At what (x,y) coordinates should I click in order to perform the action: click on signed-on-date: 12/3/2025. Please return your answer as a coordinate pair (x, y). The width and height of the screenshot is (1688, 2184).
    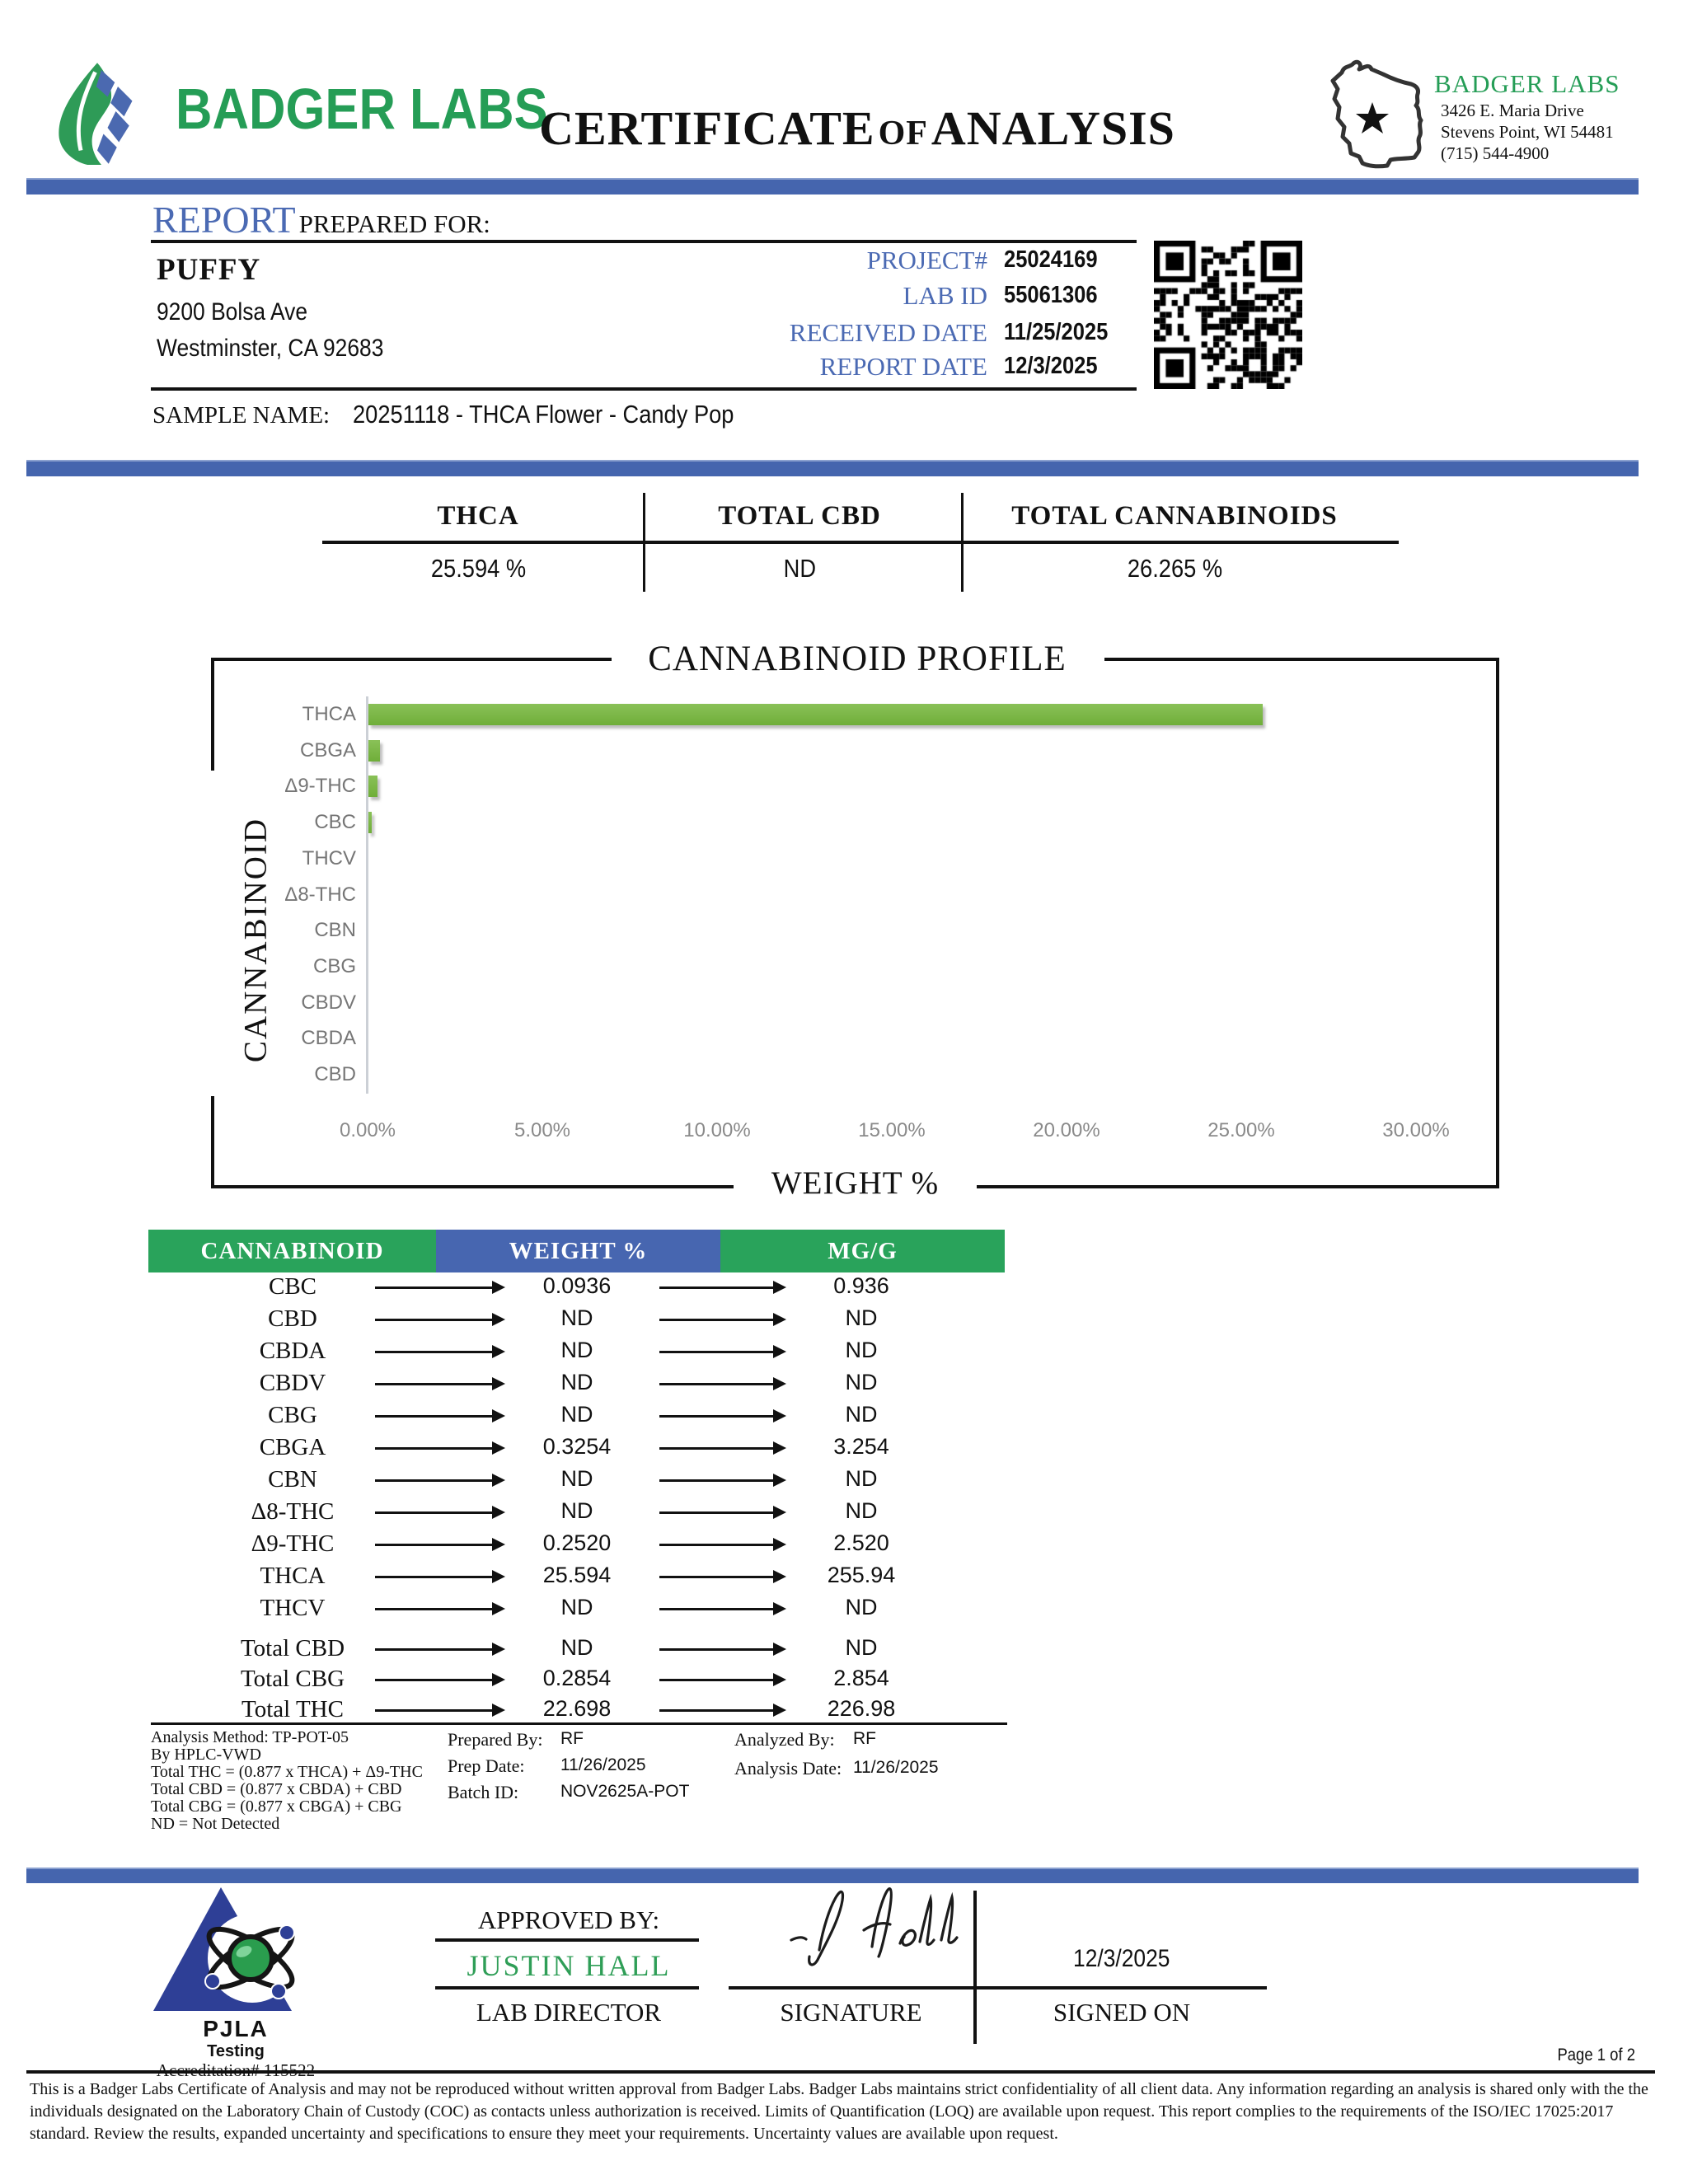
    Looking at the image, I should click on (1122, 1959).